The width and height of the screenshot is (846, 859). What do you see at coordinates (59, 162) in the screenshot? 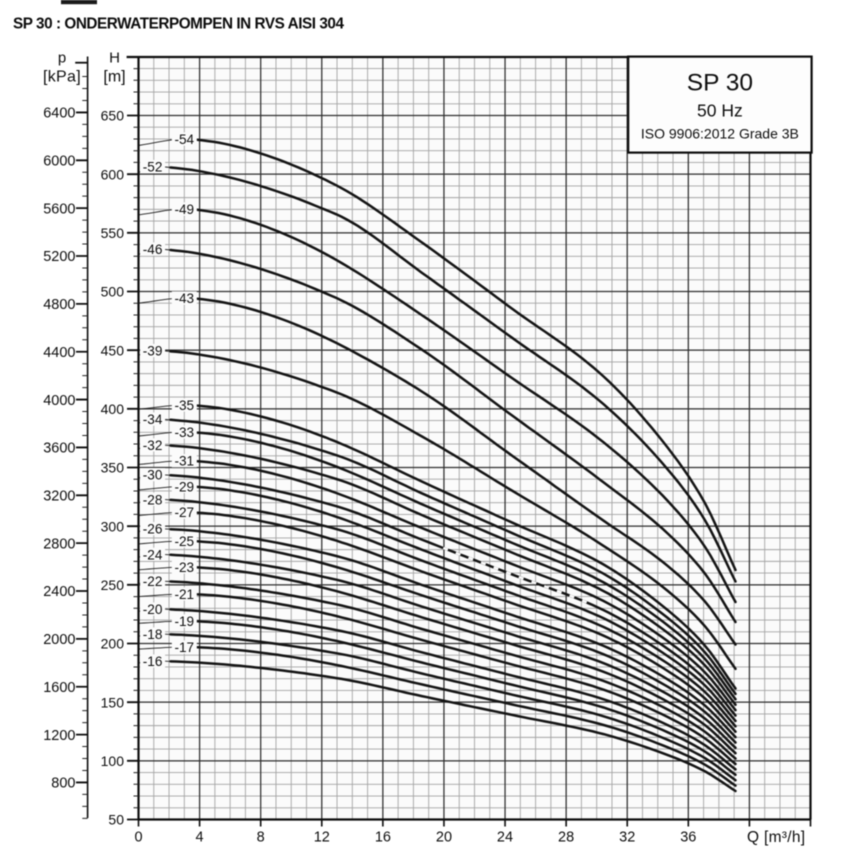
I see `svg-text: 6000` at bounding box center [59, 162].